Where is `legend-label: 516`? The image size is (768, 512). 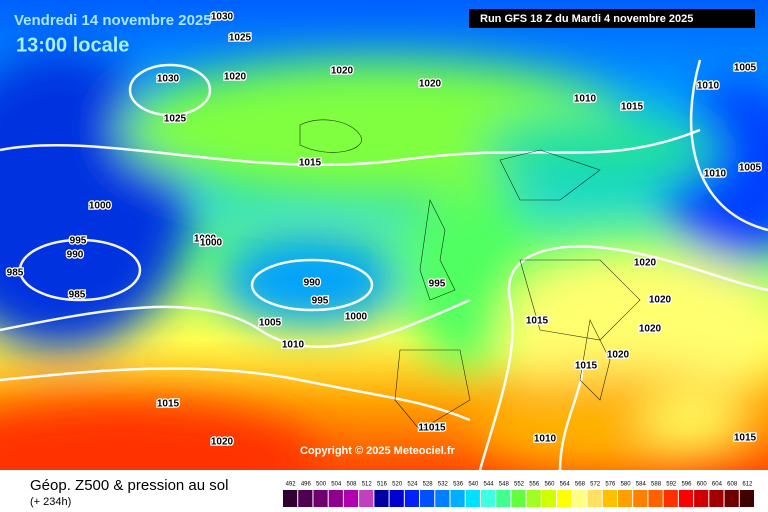
legend-label: 516 is located at coordinates (382, 485).